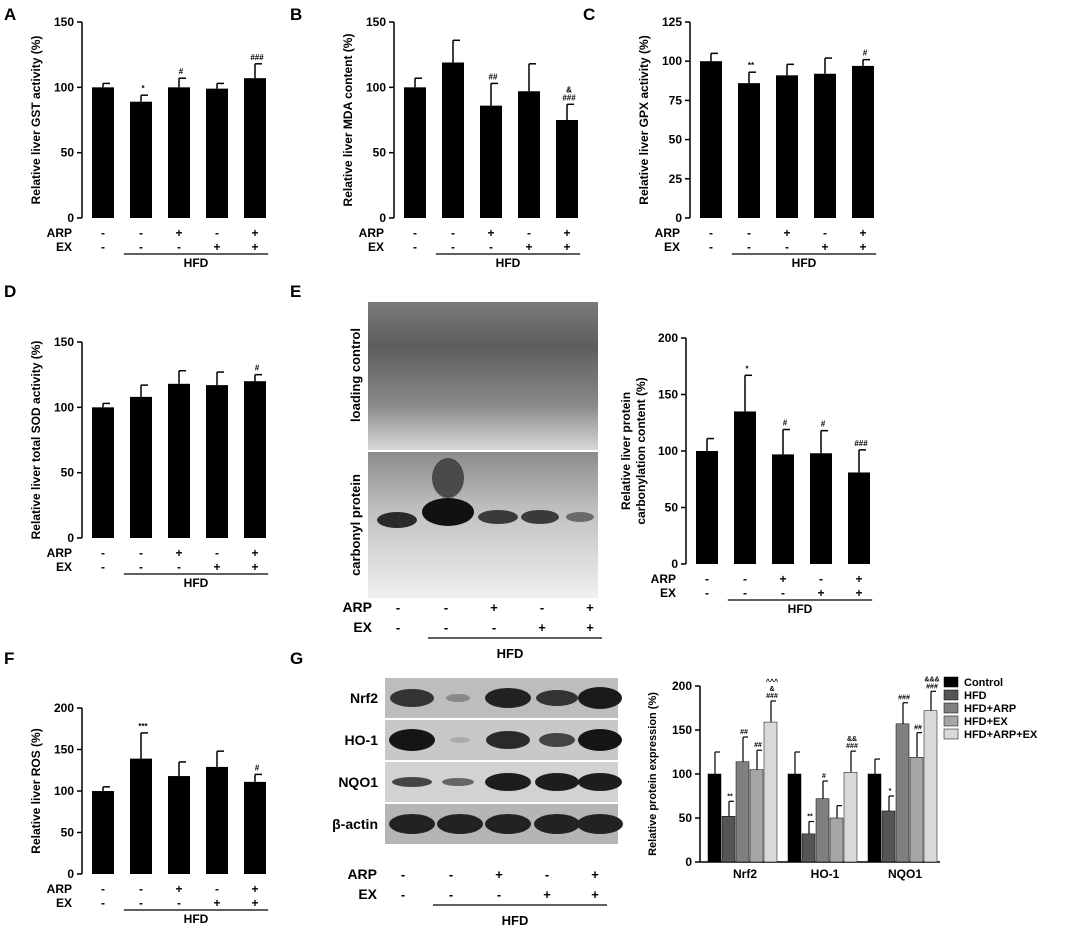 The height and width of the screenshot is (931, 1084). What do you see at coordinates (371, 233) in the screenshot?
I see `treatment-row-label: ARP` at bounding box center [371, 233].